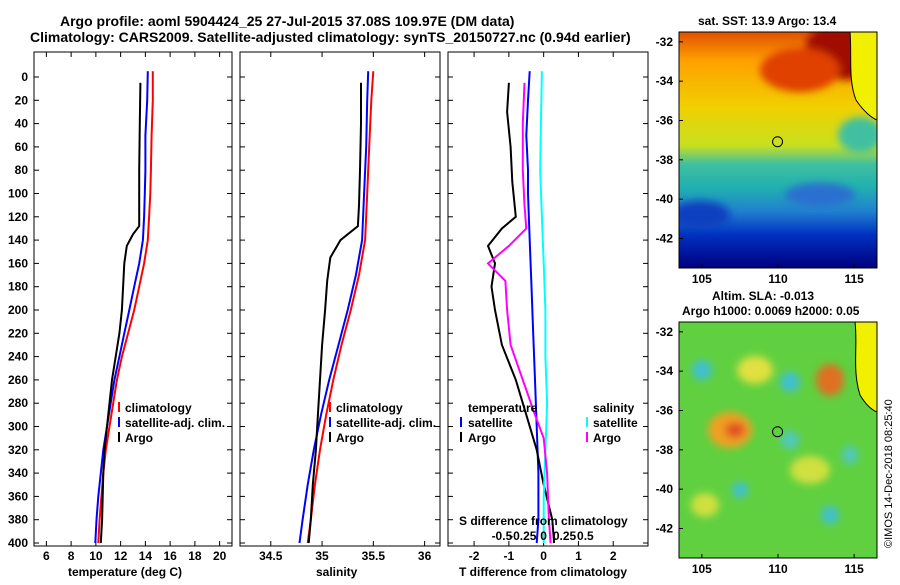  I want to click on depth-tick-label: 80, so click(22, 170).